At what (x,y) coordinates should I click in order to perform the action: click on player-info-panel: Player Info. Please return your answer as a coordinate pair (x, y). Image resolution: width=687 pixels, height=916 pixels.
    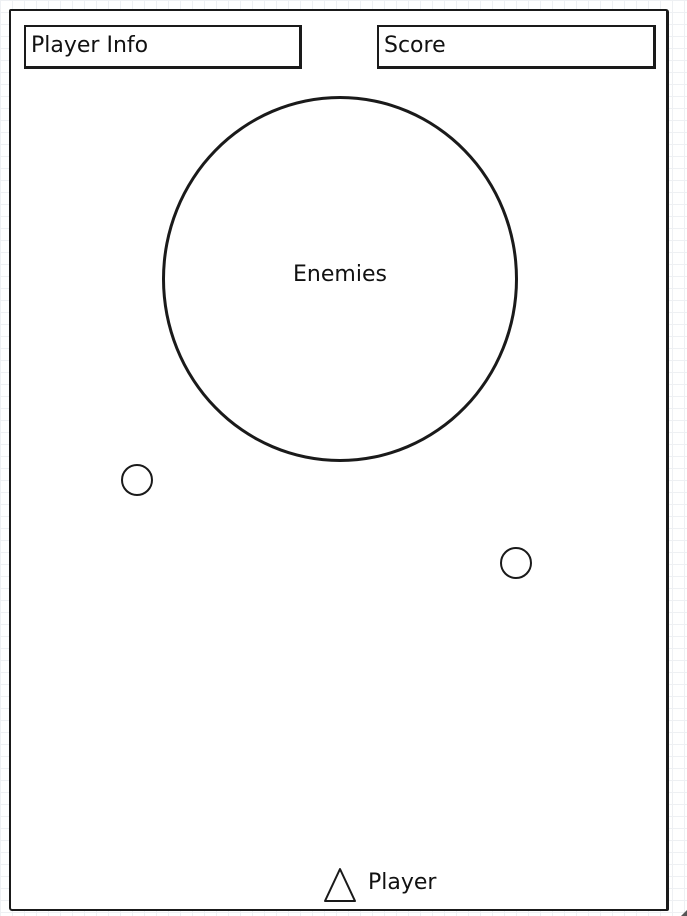
    Looking at the image, I should click on (163, 47).